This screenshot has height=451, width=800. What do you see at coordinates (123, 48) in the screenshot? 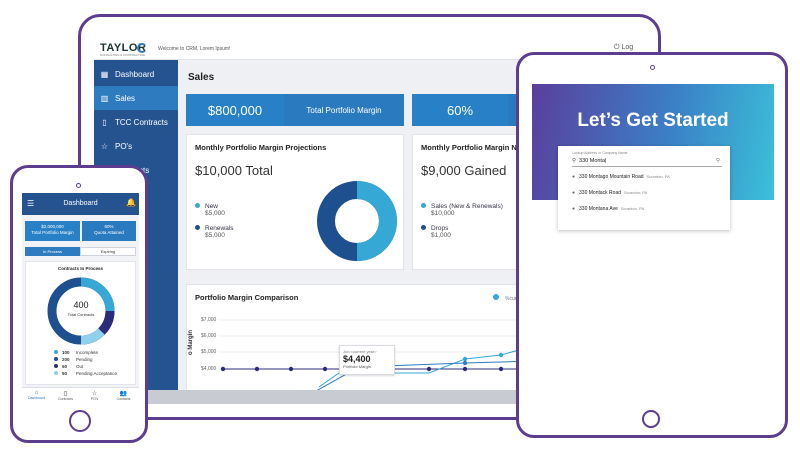
I see `logo: TAYLOR` at bounding box center [123, 48].